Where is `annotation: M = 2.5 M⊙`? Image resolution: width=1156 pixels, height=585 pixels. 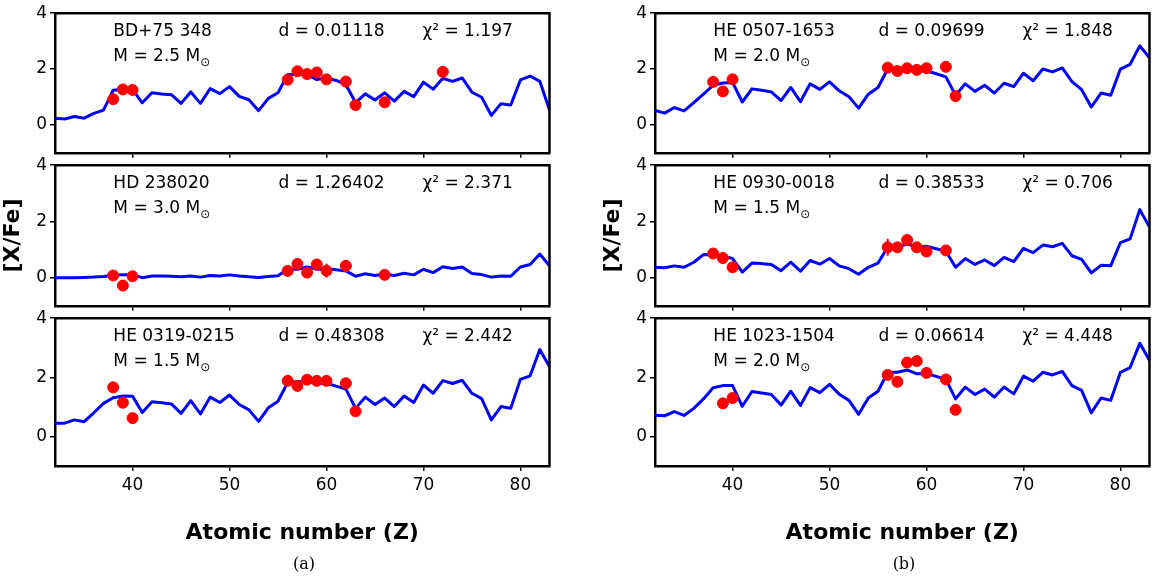
annotation: M = 2.5 M⊙ is located at coordinates (162, 57).